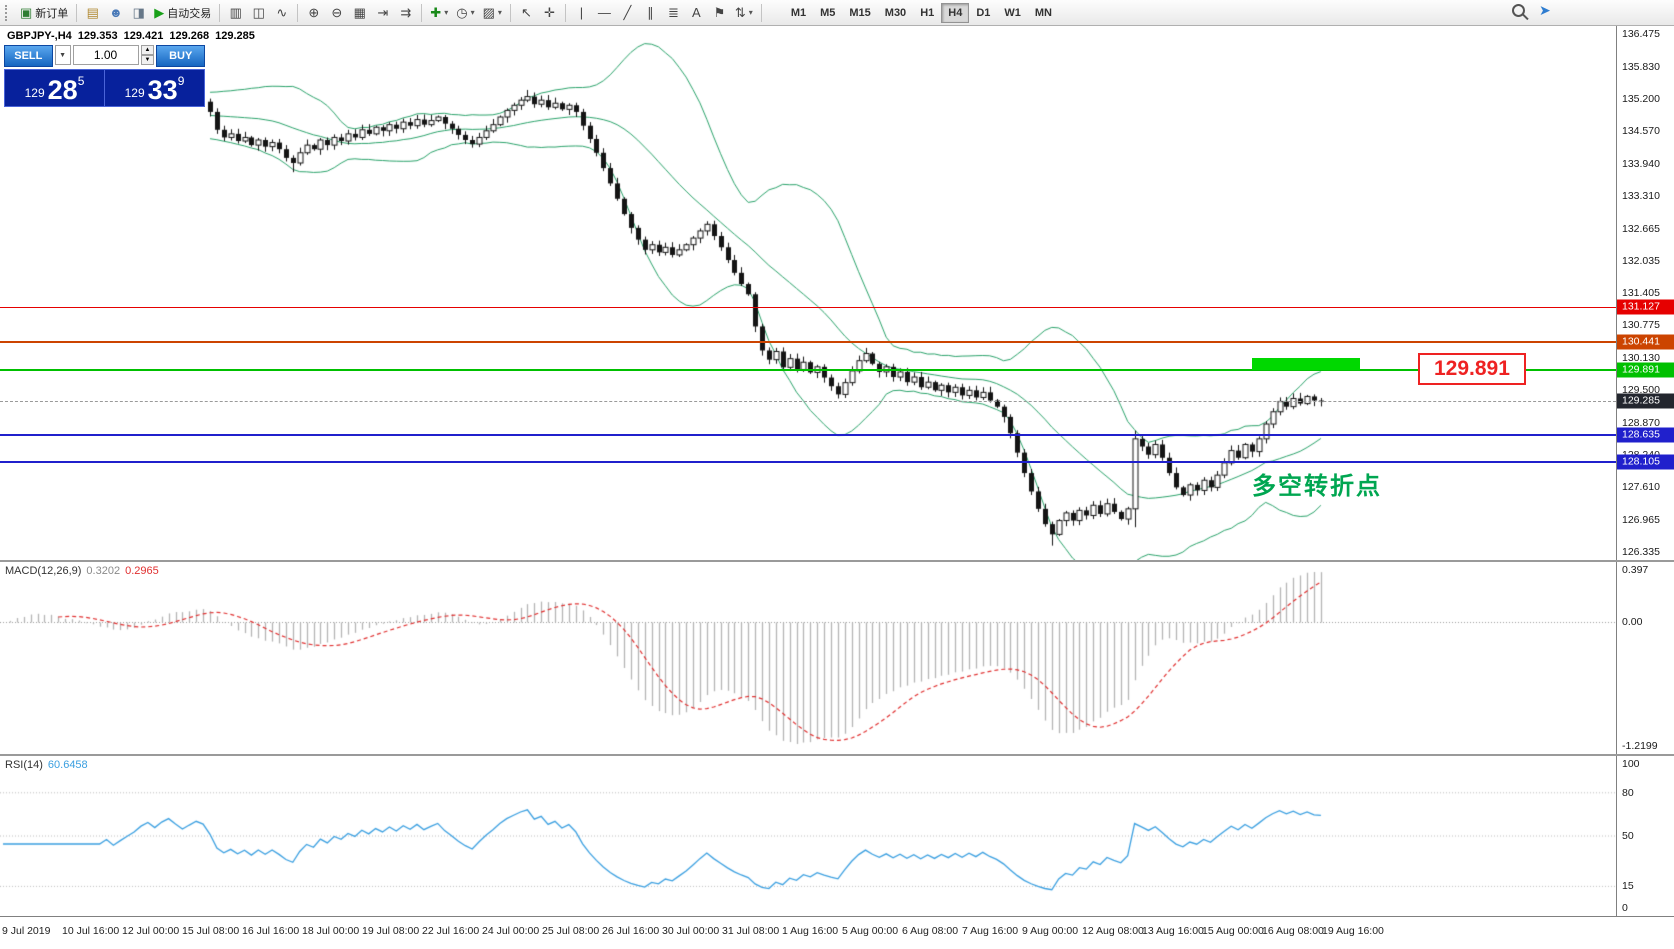 Image resolution: width=1674 pixels, height=949 pixels. What do you see at coordinates (488, 12) in the screenshot?
I see `templates-icon: ▨` at bounding box center [488, 12].